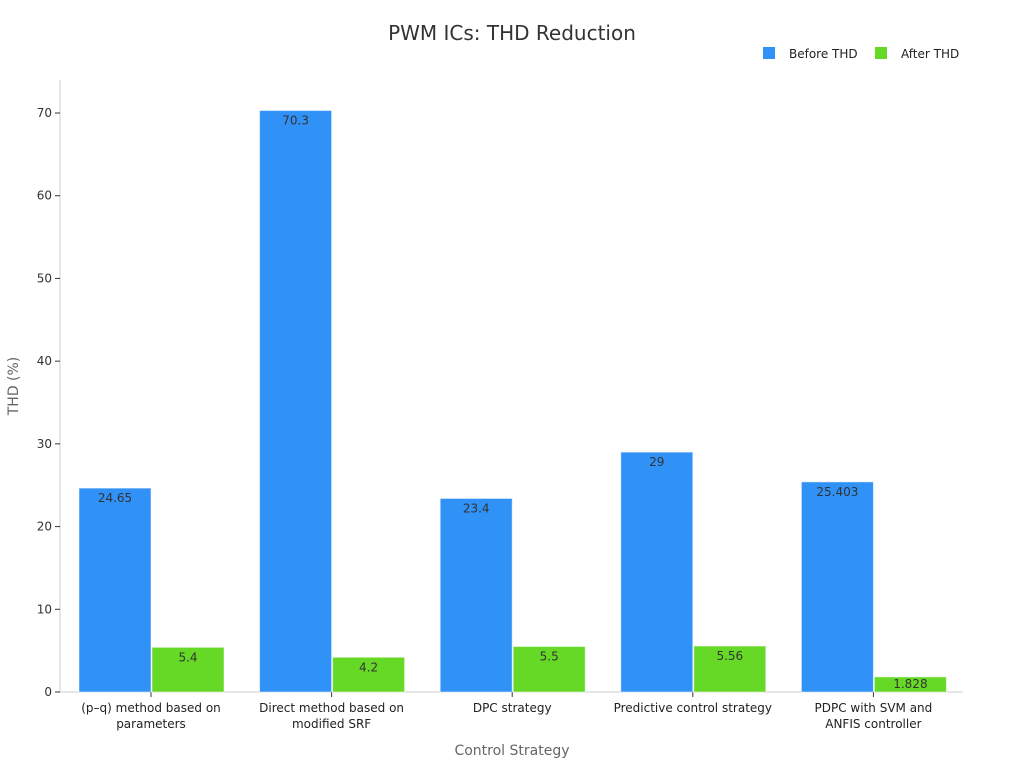  I want to click on data-label: 1.828, so click(910, 684).